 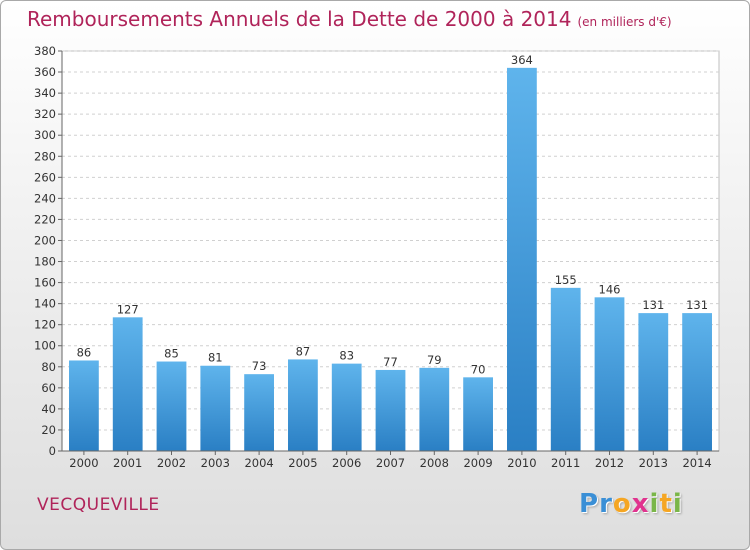 I want to click on bar-2012, so click(x=609, y=374).